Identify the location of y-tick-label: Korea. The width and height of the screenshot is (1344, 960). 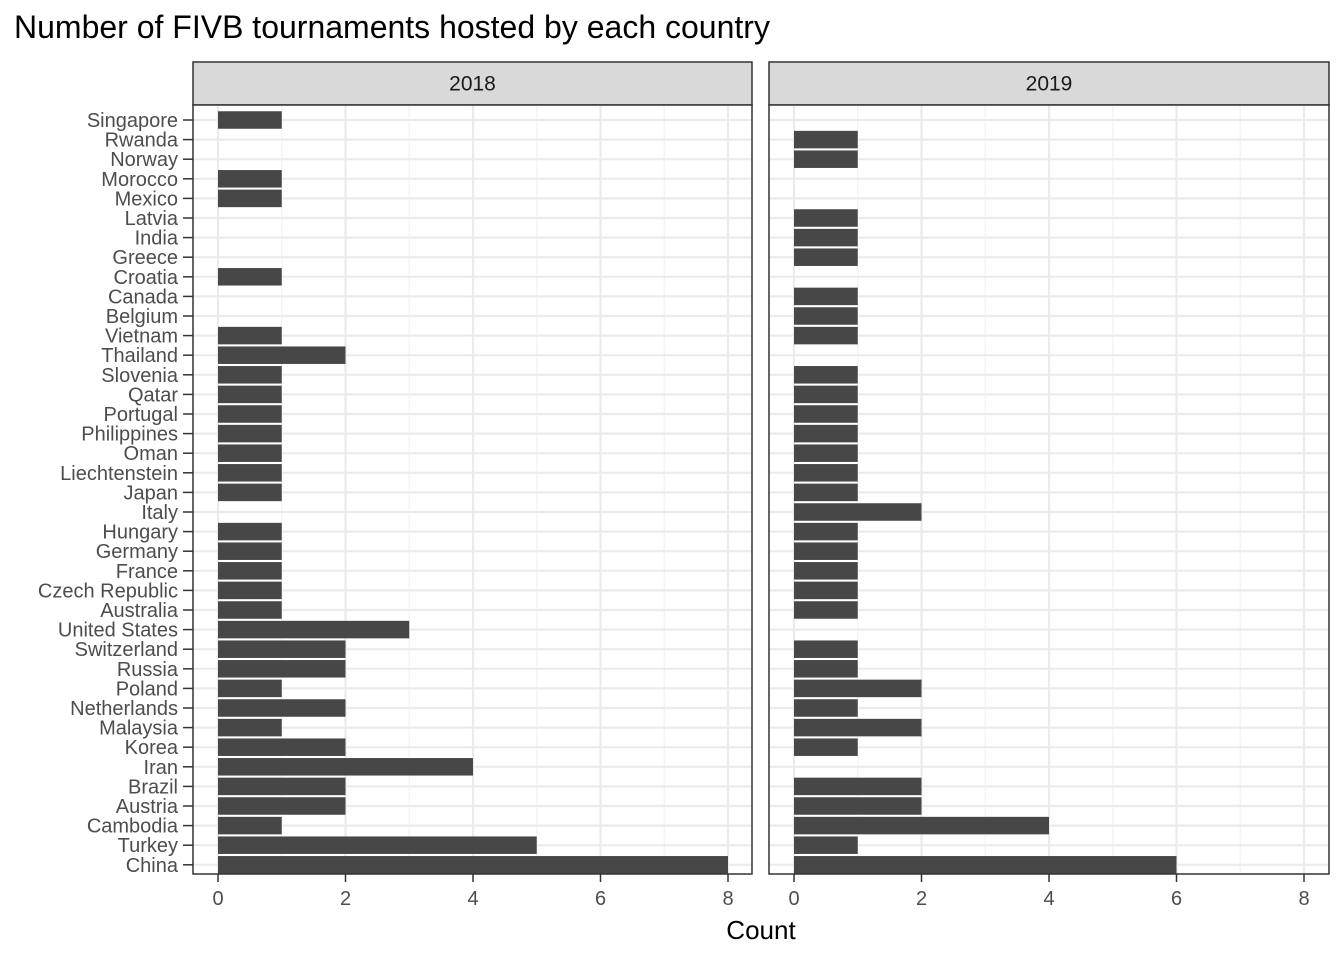
(152, 748).